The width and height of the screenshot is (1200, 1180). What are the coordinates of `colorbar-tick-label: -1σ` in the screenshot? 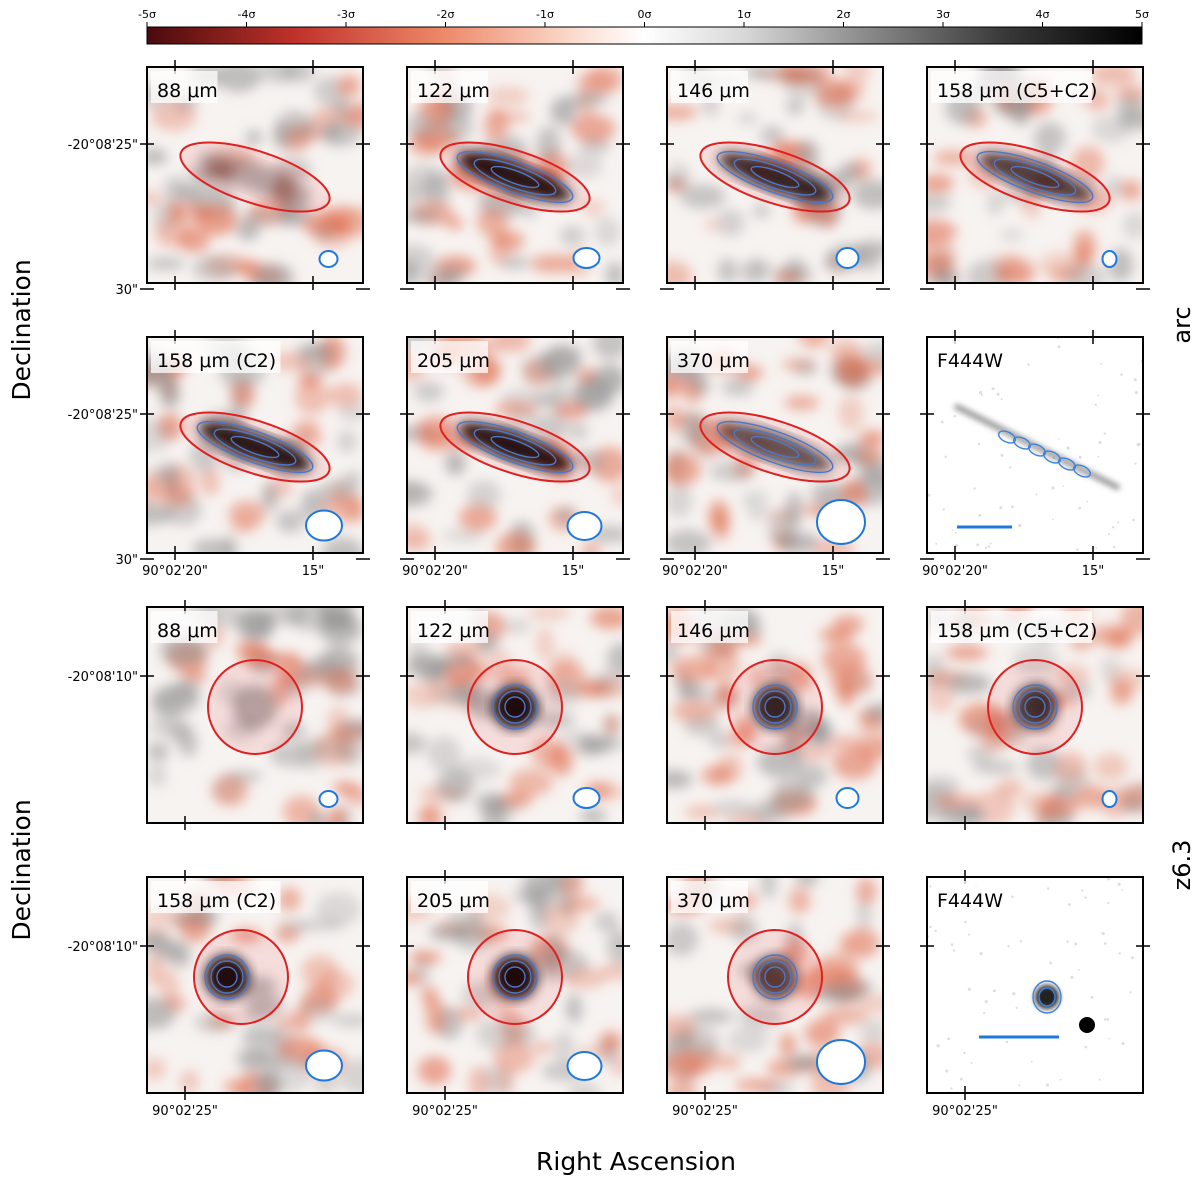 It's located at (545, 14).